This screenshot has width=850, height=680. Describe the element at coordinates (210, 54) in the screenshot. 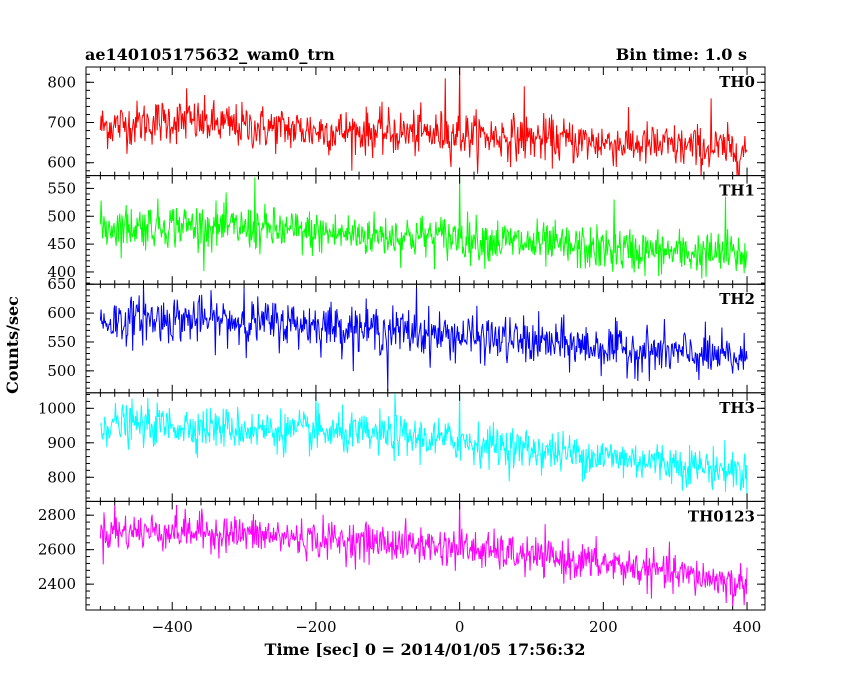

I see `chart-title: ae140105175632_wam0_trn` at that location.